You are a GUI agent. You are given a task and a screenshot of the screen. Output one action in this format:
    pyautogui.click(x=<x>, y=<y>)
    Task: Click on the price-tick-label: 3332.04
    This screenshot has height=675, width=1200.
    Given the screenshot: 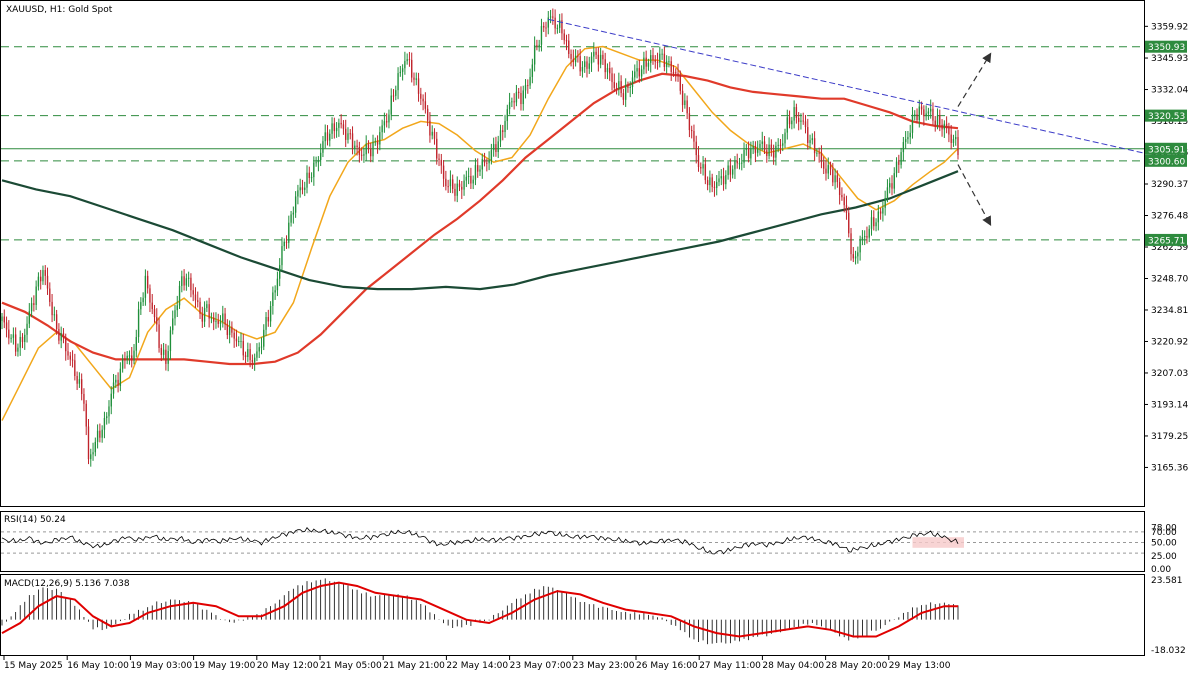 What is the action you would take?
    pyautogui.click(x=1169, y=91)
    